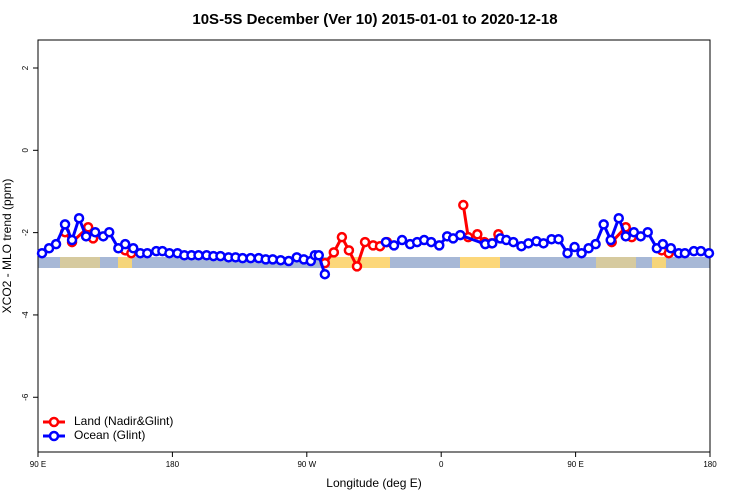 This screenshot has width=750, height=500. What do you see at coordinates (25, 150) in the screenshot?
I see `y-tick-label: 0` at bounding box center [25, 150].